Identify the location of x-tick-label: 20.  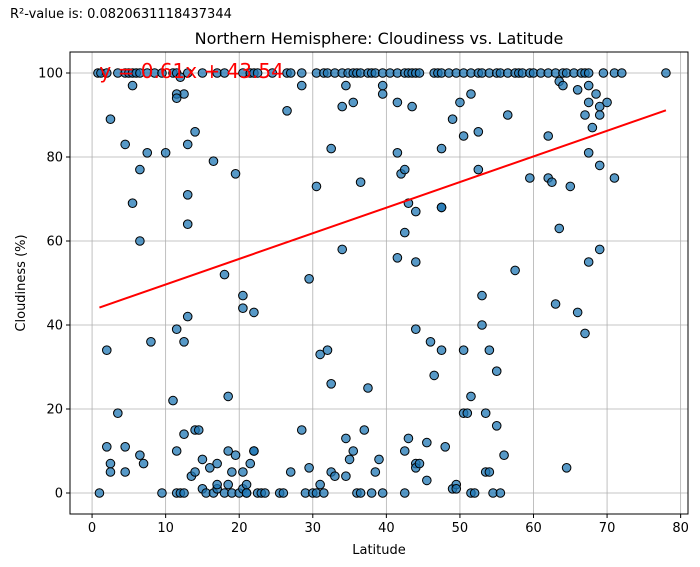
(239, 528).